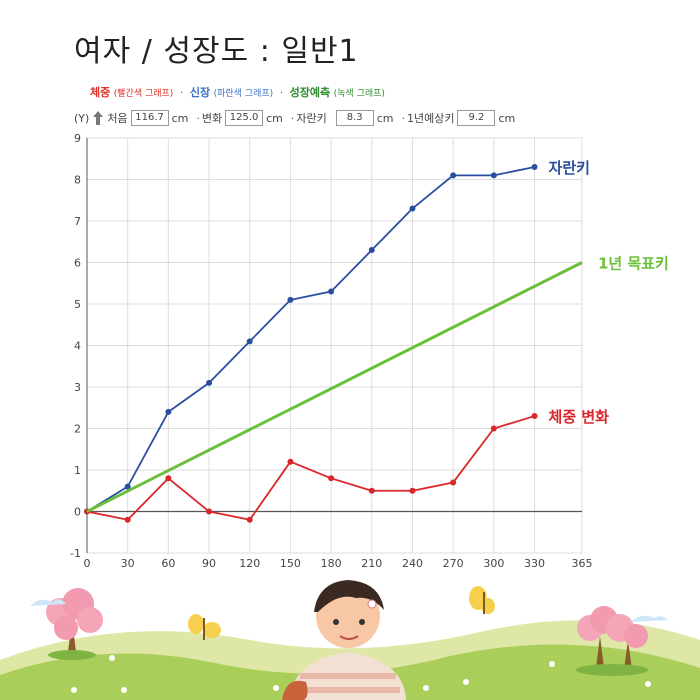 The width and height of the screenshot is (700, 700). Describe the element at coordinates (143, 94) in the screenshot. I see `legend-weight-note: (빨간색 그래프)` at that location.